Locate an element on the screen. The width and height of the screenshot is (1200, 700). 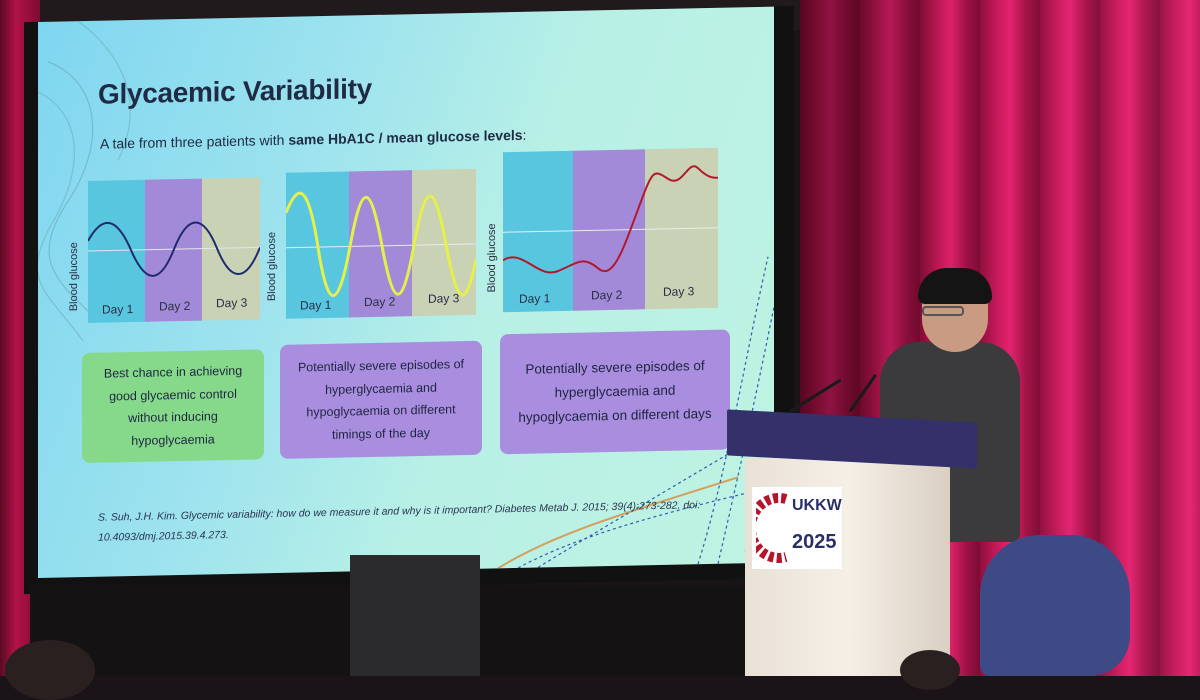
y-axis-label-1: Blood glucose is located at coordinates (74, 277).